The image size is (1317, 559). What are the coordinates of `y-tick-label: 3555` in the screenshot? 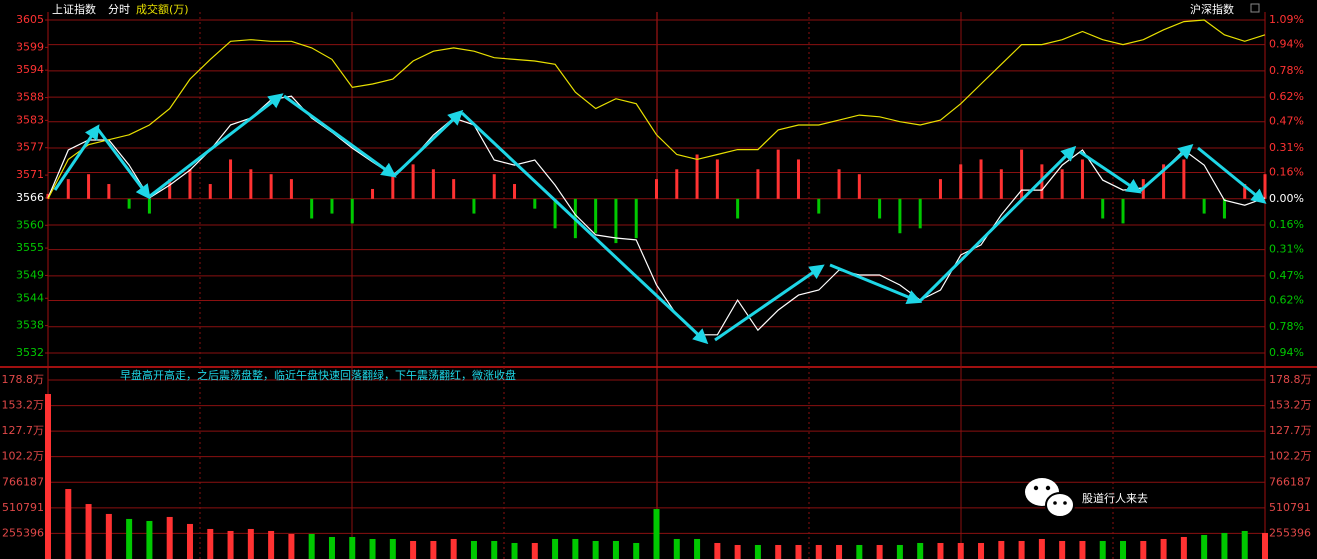 It's located at (30, 247).